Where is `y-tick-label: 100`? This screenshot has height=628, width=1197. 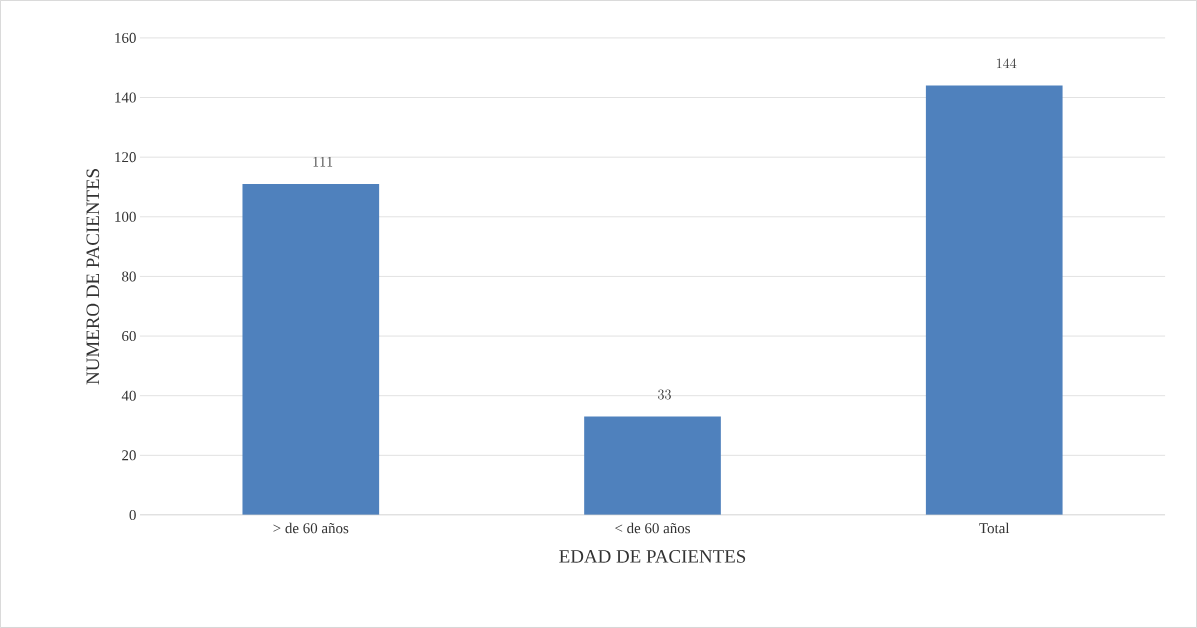
y-tick-label: 100 is located at coordinates (125, 216).